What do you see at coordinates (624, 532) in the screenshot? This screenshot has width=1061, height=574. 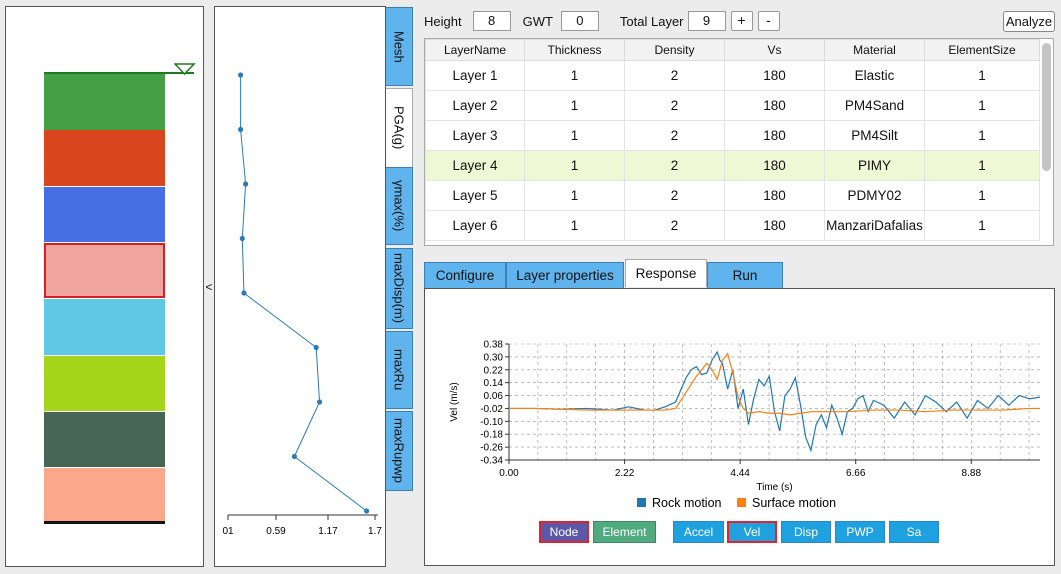 I see `result-button-1: Element` at bounding box center [624, 532].